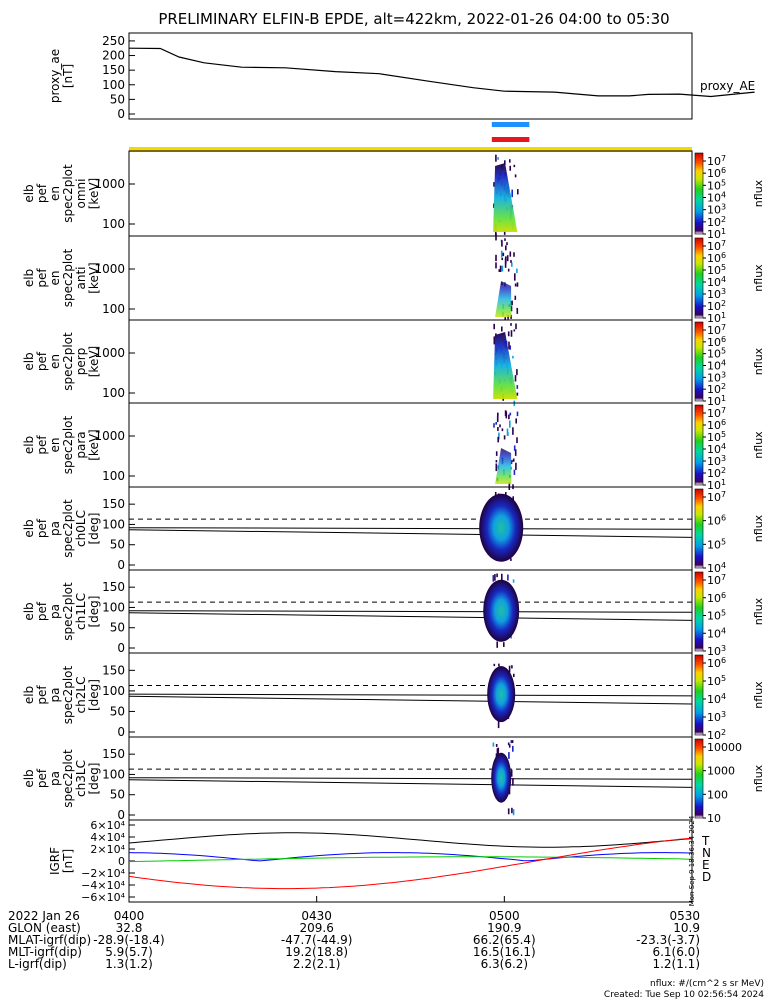 This screenshot has width=775, height=1000. I want to click on igrf-tick-label-6: 6×10⁴, so click(107, 825).